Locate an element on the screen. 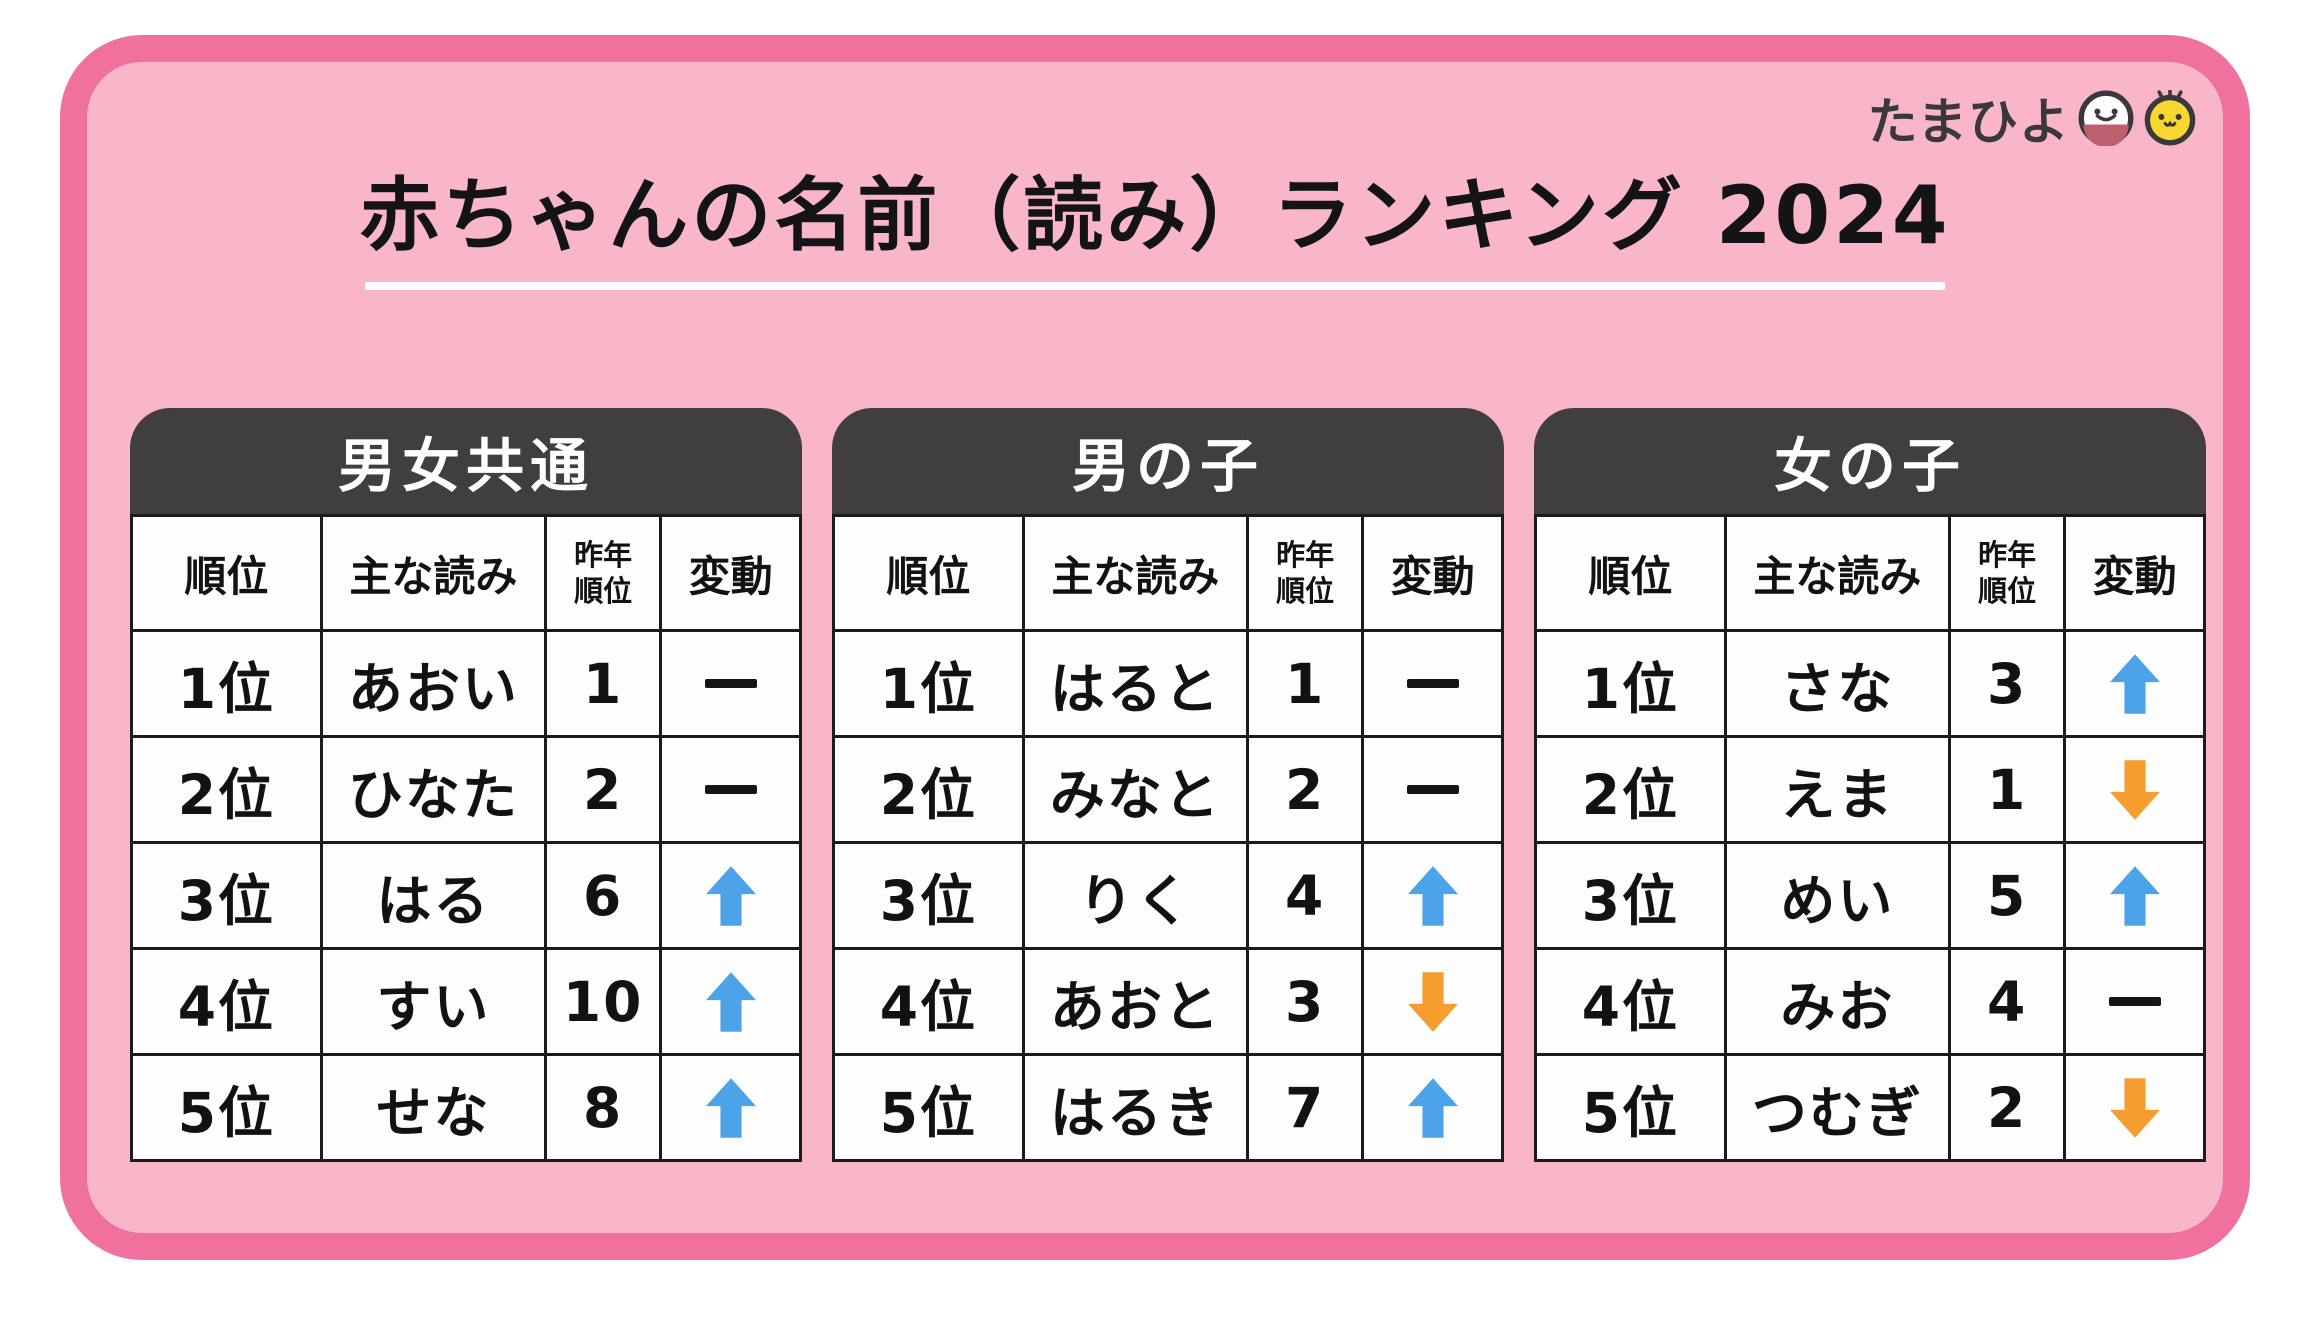 This screenshot has height=1326, width=2310. table-row: 4位 すい 10 is located at coordinates (466, 1001).